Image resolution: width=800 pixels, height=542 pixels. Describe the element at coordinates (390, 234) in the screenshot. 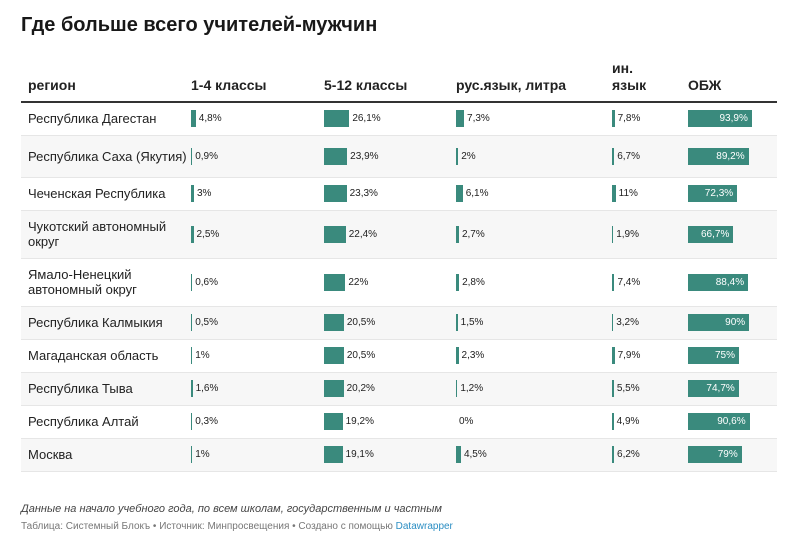

I see `grades-5-12-cell: 22,4%` at that location.